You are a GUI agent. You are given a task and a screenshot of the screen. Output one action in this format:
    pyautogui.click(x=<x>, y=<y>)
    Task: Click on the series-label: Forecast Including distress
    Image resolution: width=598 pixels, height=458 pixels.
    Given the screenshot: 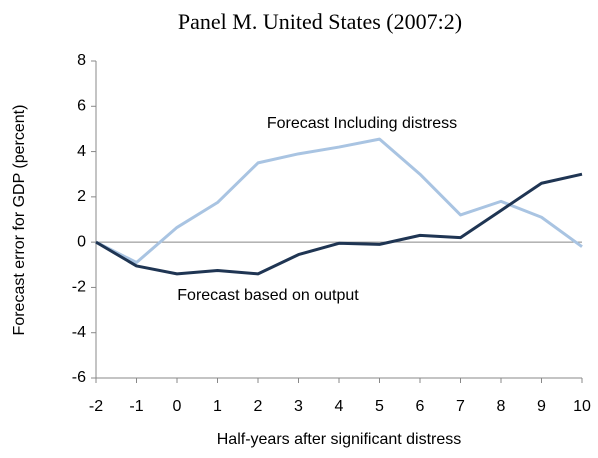 What is the action you would take?
    pyautogui.click(x=362, y=123)
    